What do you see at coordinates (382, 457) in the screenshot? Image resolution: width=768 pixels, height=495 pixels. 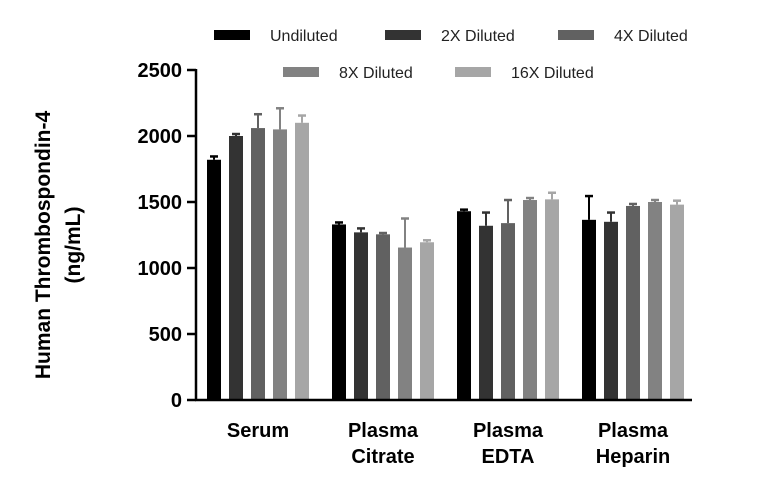 I see `x-category-label: Citrate` at bounding box center [382, 457].